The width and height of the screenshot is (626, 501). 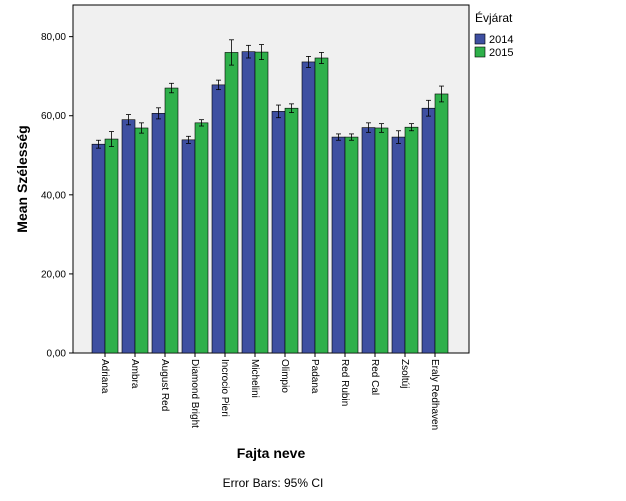 I want to click on x-tick-label: Padana, so click(x=314, y=376).